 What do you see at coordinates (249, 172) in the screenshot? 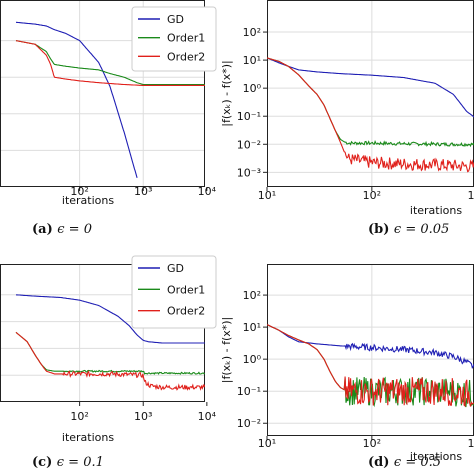
I see `y-tick-label: 10⁻³` at bounding box center [249, 172].